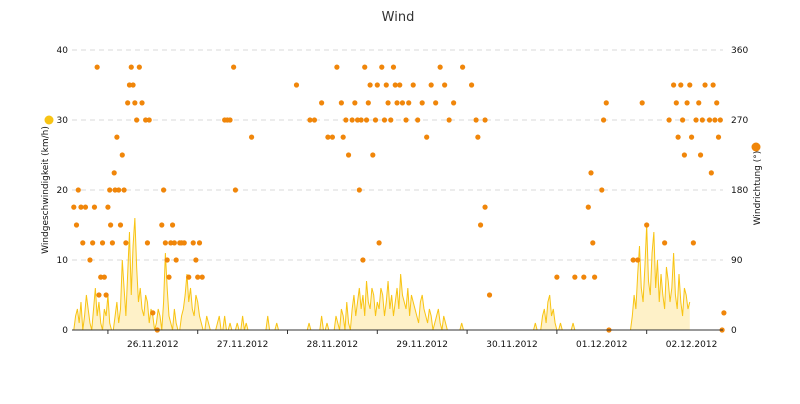 The height and width of the screenshot is (404, 800). I want to click on right-tick-label: 270, so click(739, 121).